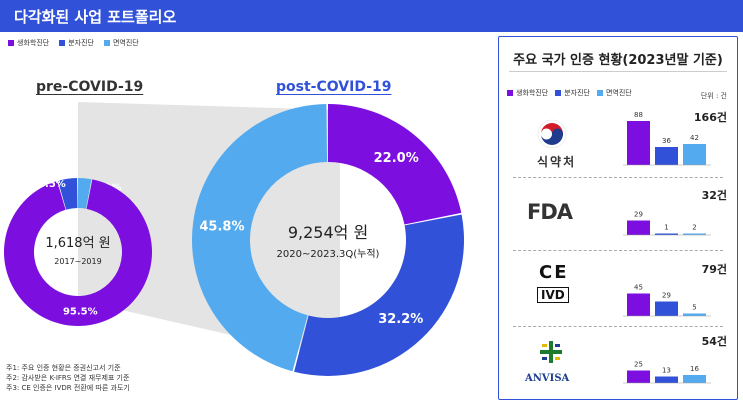  I want to click on top-legend: 생화학진단 분자진단 면역진단, so click(73, 43).